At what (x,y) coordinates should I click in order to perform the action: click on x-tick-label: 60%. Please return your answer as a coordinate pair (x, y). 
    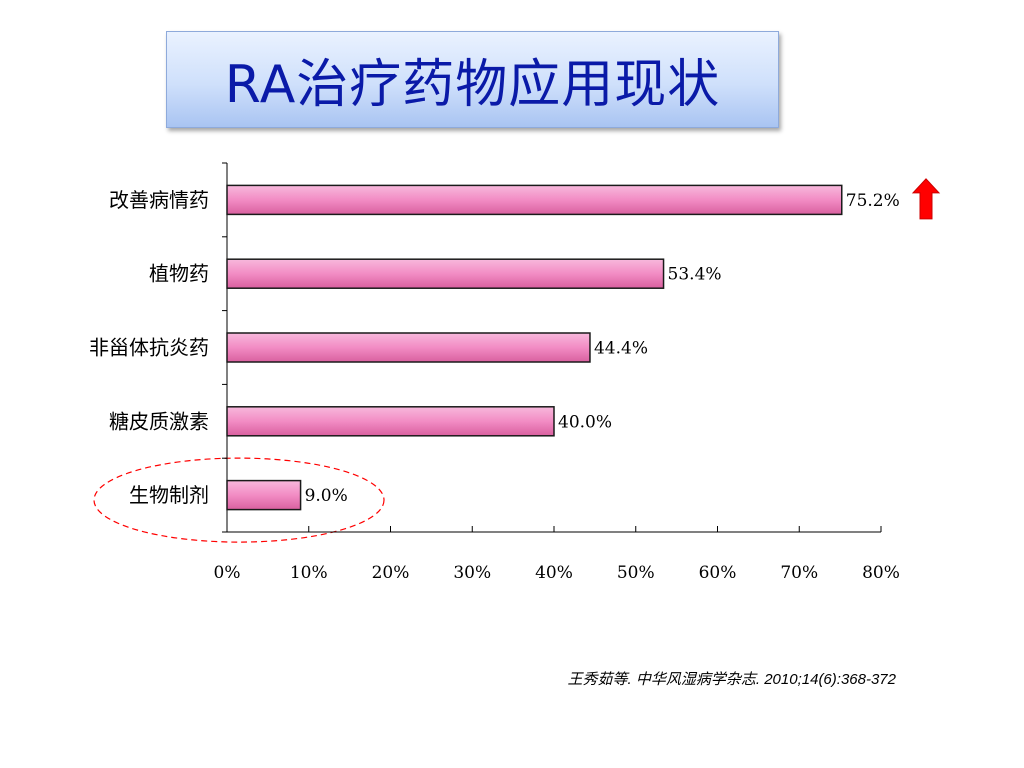
    Looking at the image, I should click on (718, 573).